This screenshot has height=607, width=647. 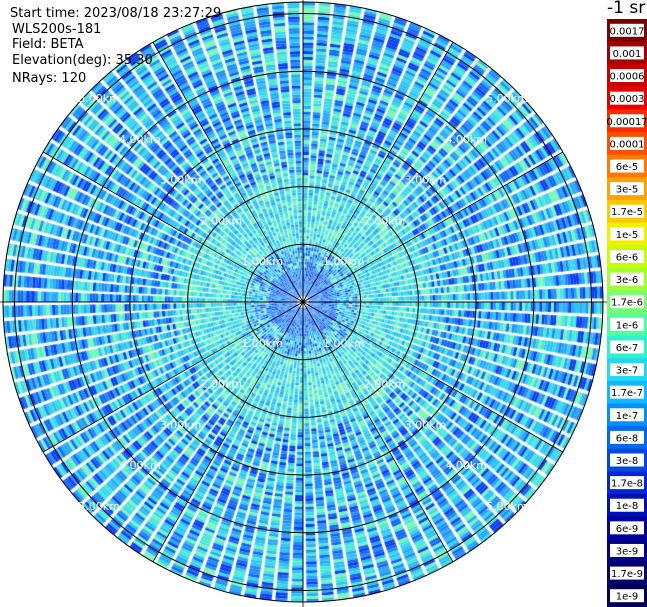 I want to click on colorbar-tick-label: 3e-7, so click(x=627, y=371).